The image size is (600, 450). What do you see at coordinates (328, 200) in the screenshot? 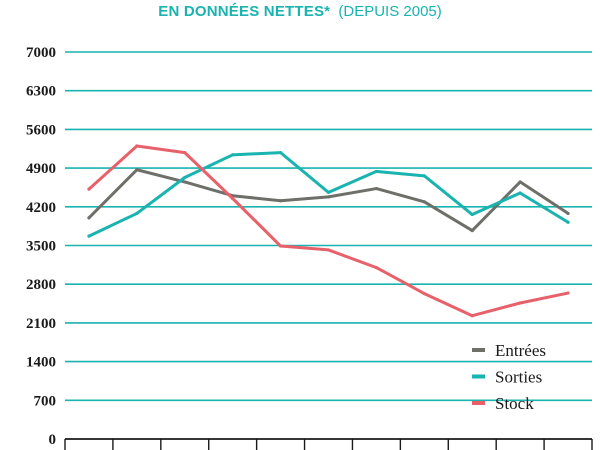
I see `series-line-entrées` at bounding box center [328, 200].